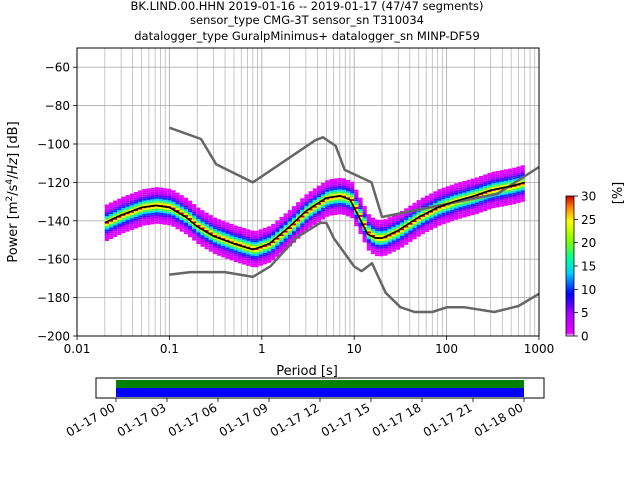 The image size is (640, 480). What do you see at coordinates (588, 220) in the screenshot?
I see `colorbar-tick-label: 25` at bounding box center [588, 220].